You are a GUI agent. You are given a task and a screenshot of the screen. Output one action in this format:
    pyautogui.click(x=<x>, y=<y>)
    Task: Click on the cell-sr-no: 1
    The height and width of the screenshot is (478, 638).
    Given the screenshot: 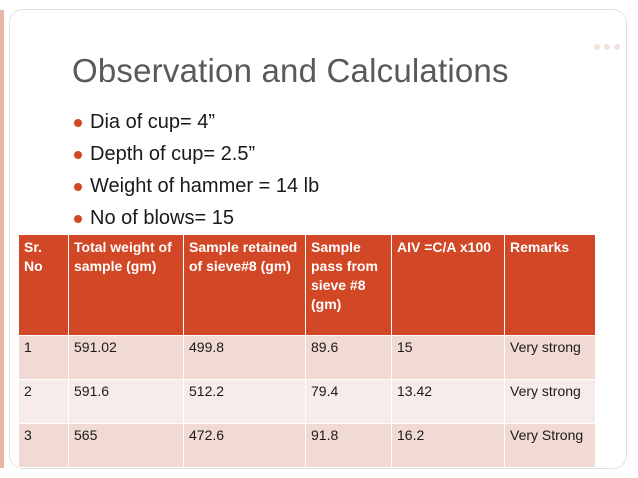 What is the action you would take?
    pyautogui.click(x=43, y=357)
    